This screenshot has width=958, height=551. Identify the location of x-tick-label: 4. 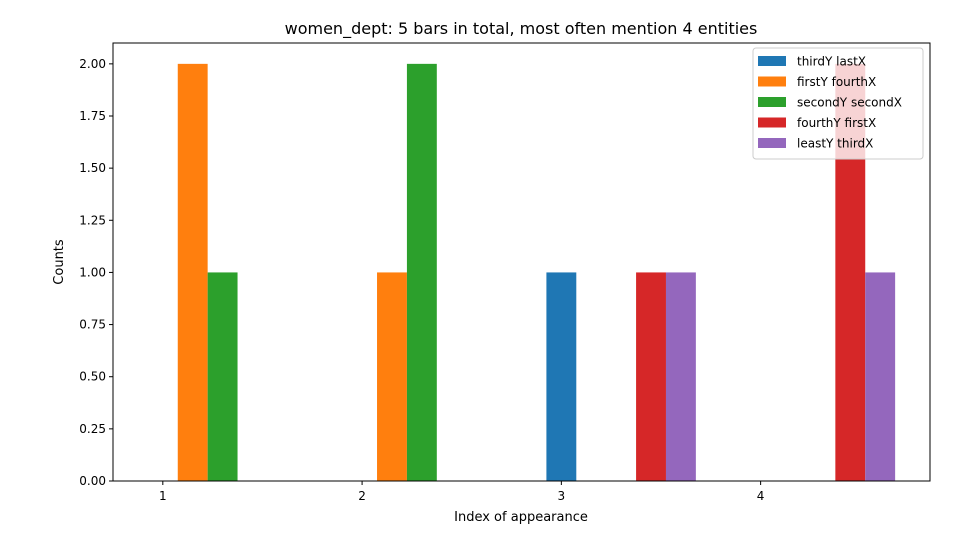
(761, 496).